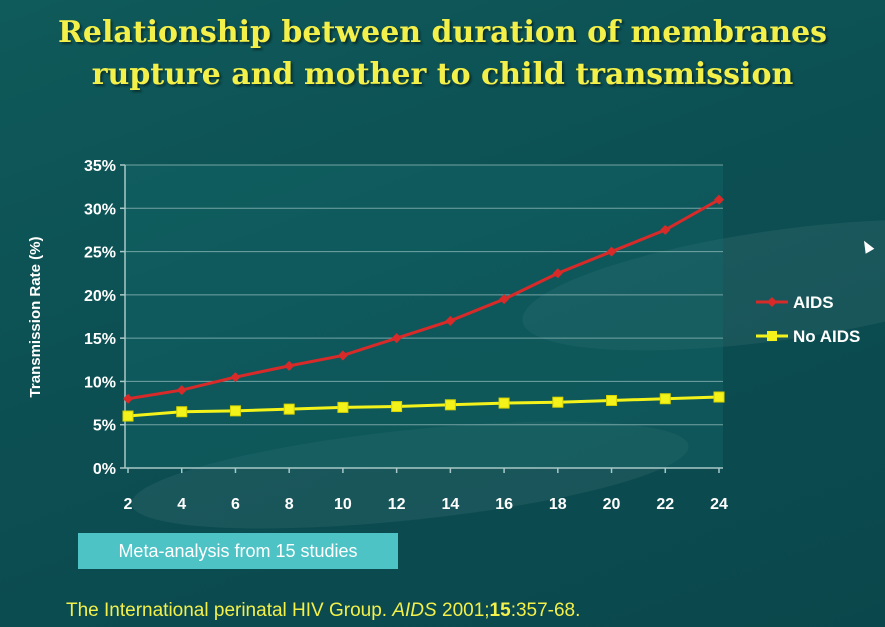  What do you see at coordinates (504, 504) in the screenshot?
I see `x-tick-label: 16` at bounding box center [504, 504].